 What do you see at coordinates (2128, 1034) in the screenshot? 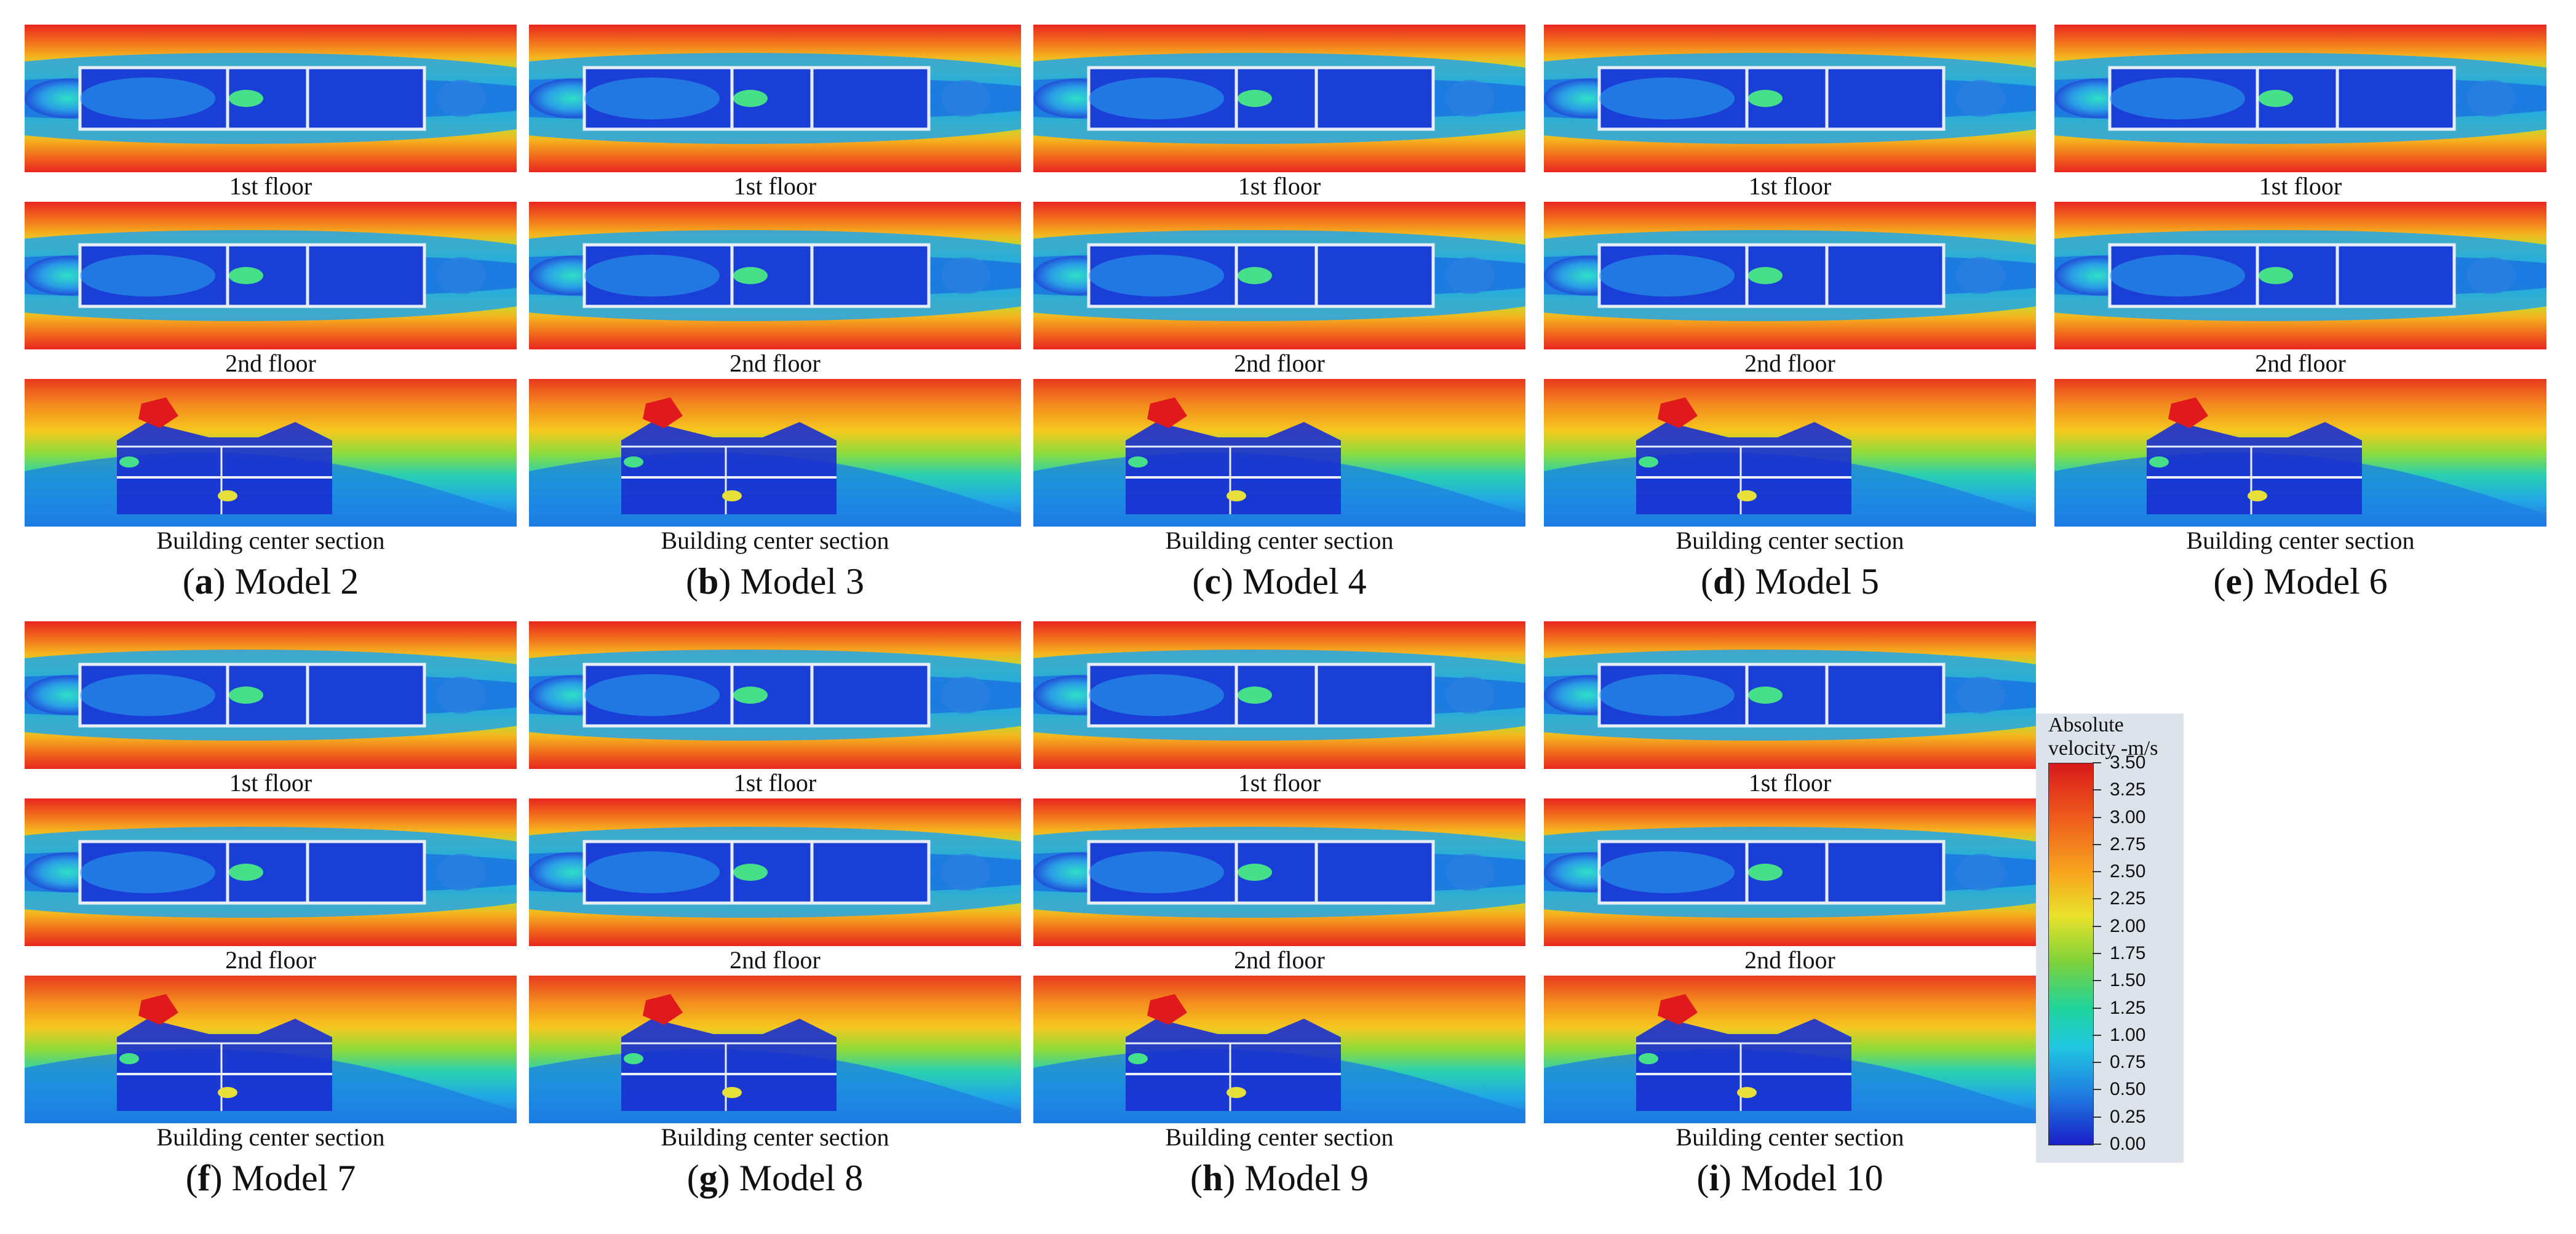
I see `legend-tick-label: 1.00` at bounding box center [2128, 1034].